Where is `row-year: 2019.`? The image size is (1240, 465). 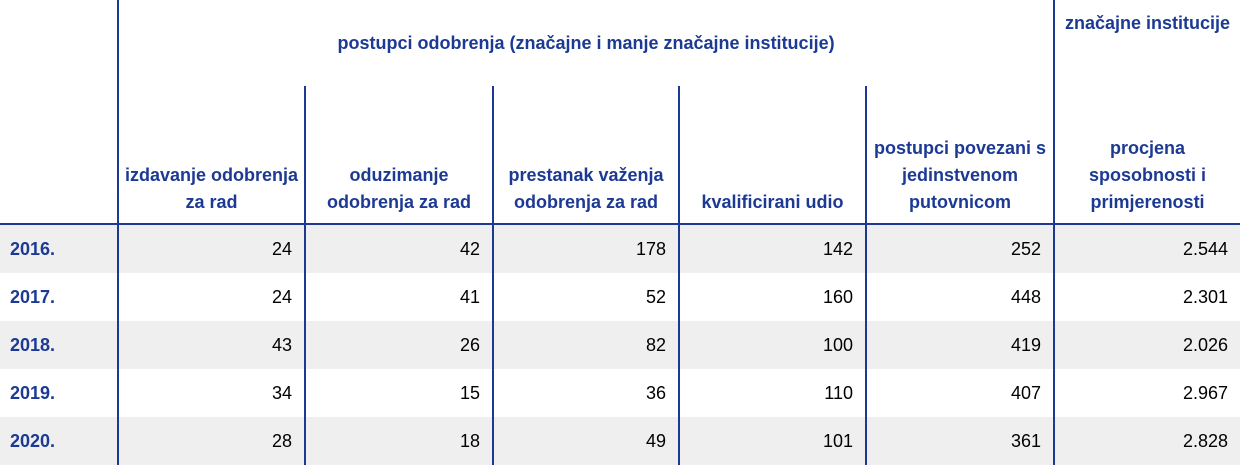
row-year: 2019. is located at coordinates (33, 392).